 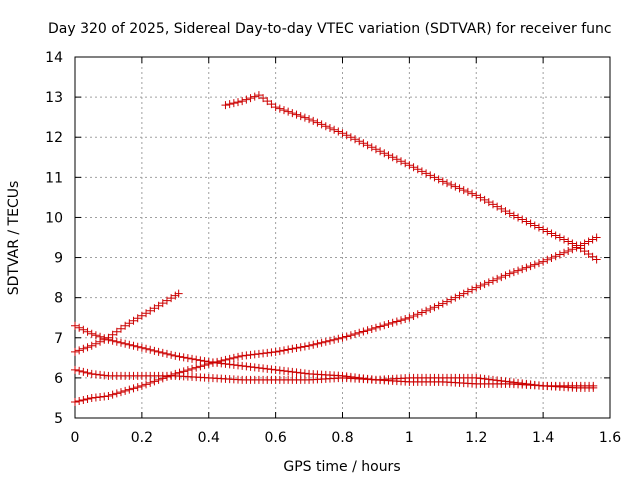 I want to click on x-tick-label: 1.6, so click(x=610, y=438).